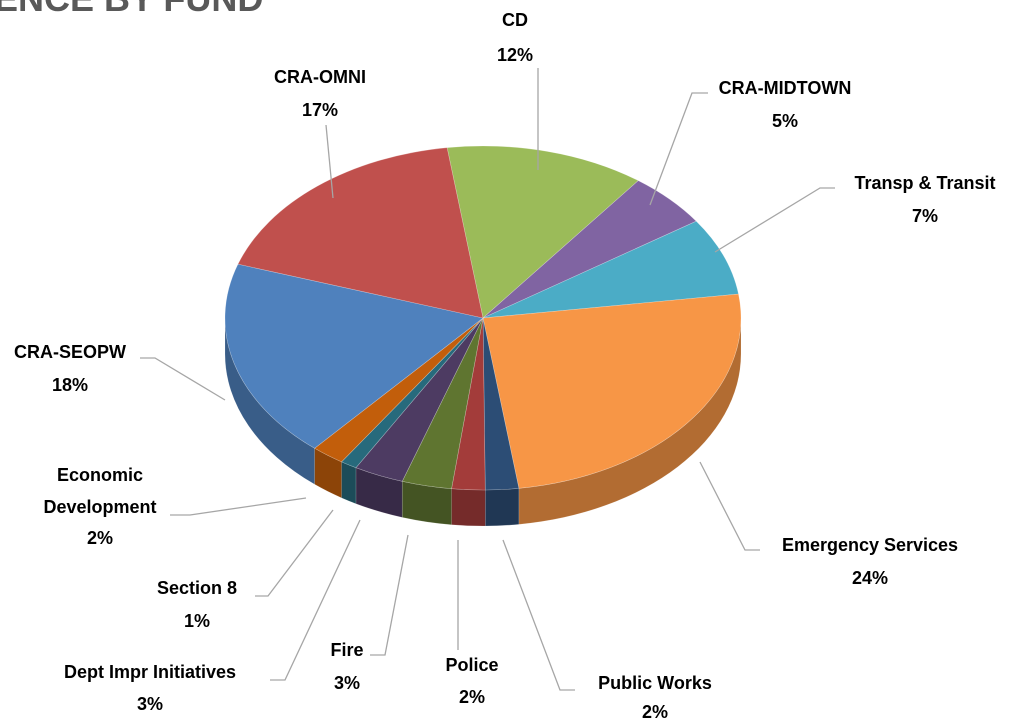 This screenshot has height=722, width=1021. What do you see at coordinates (197, 588) in the screenshot?
I see `slice-label: Section 8` at bounding box center [197, 588].